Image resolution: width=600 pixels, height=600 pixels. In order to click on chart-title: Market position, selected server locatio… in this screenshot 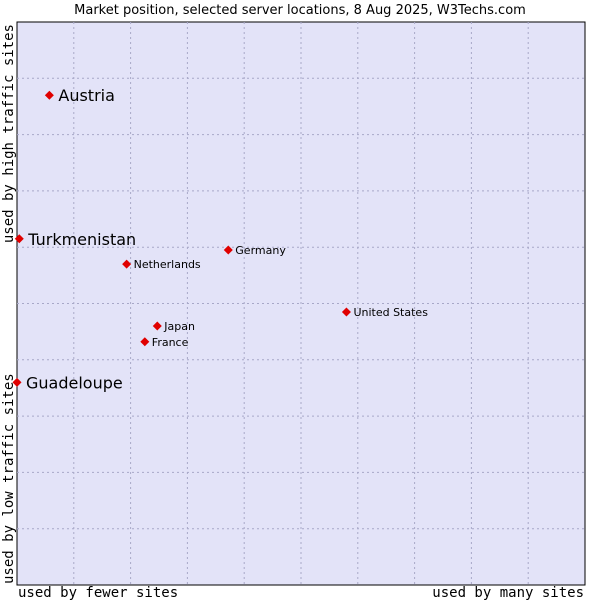, I will do `click(300, 10)`.